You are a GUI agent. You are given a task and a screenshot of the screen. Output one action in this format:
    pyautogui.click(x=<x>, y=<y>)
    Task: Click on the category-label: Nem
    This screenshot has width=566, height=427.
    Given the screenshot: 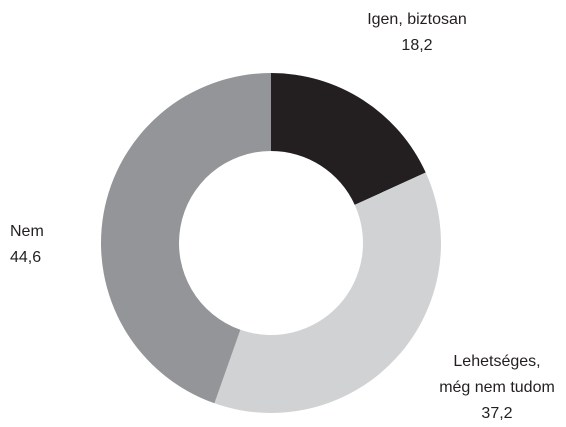 What is the action you would take?
    pyautogui.click(x=27, y=231)
    